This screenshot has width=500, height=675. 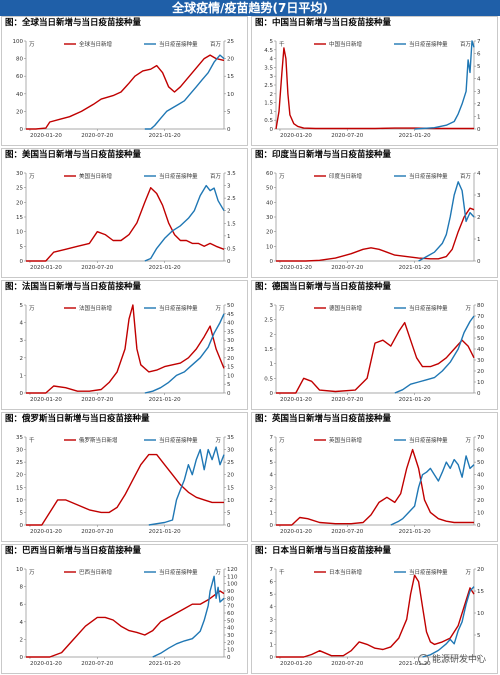 What do you see at coordinates (323, 155) in the screenshot?
I see `chart-title: 图：印度当日新增与当日疫苗接种量` at bounding box center [323, 155].